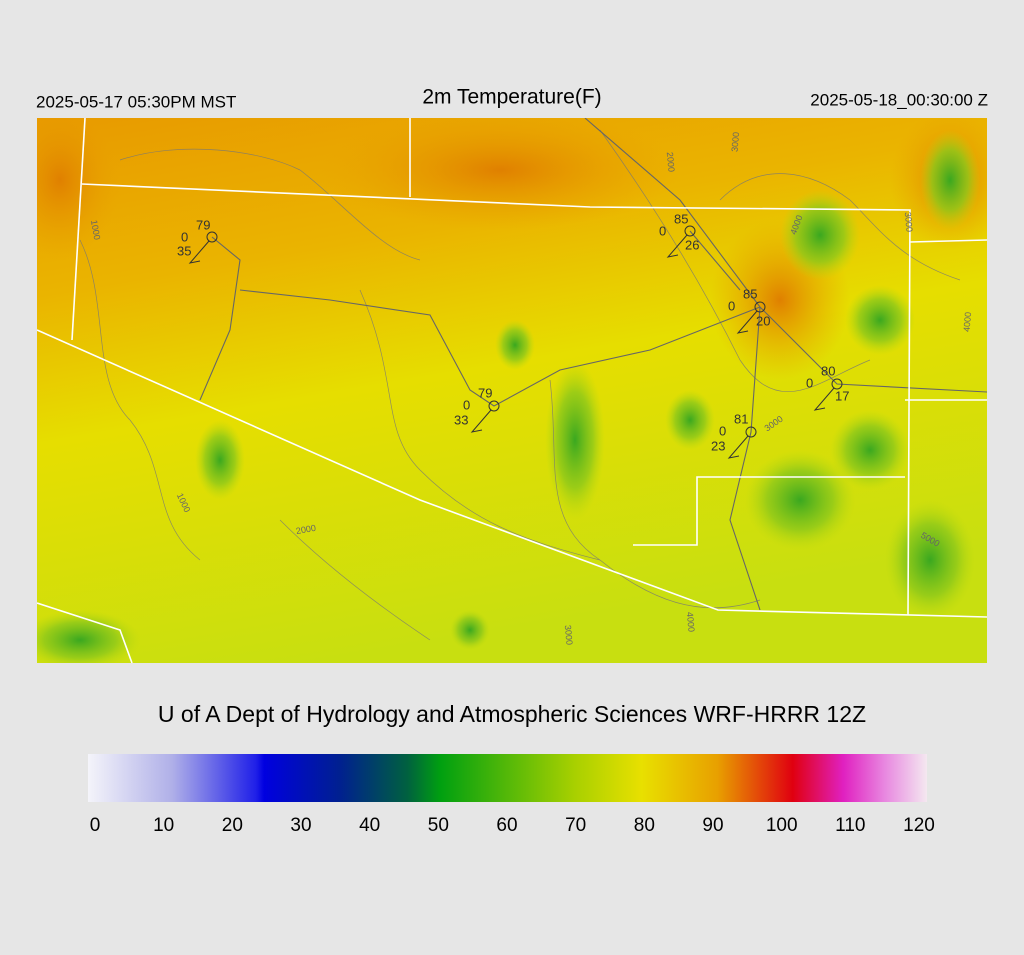  Describe the element at coordinates (507, 778) in the screenshot. I see `colorbar` at that location.